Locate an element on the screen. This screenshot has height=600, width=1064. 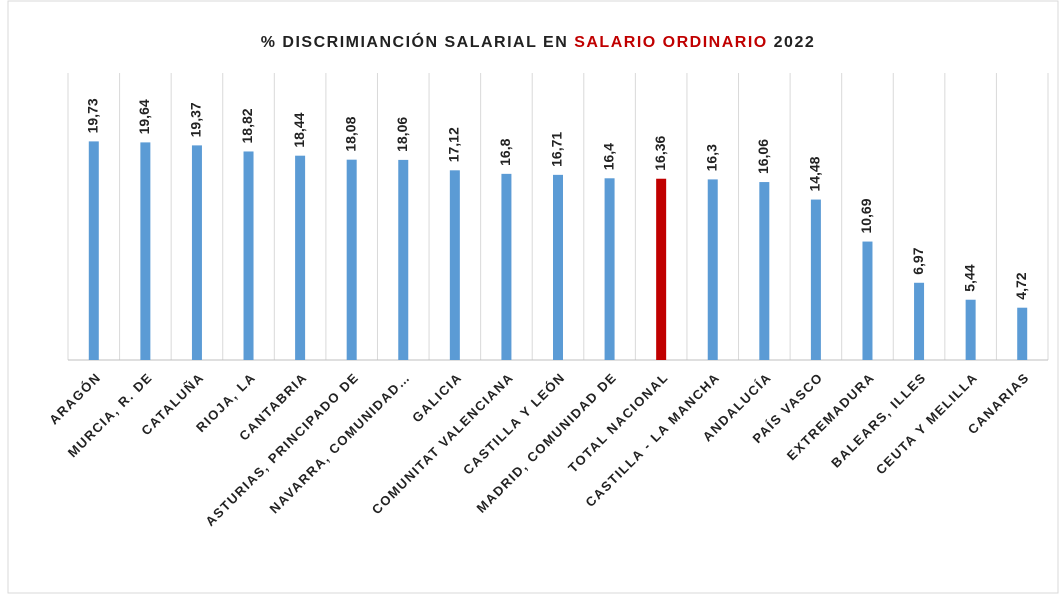
title-part: % DISCRIMIANCIÓN SALARIAL EN is located at coordinates (415, 41).